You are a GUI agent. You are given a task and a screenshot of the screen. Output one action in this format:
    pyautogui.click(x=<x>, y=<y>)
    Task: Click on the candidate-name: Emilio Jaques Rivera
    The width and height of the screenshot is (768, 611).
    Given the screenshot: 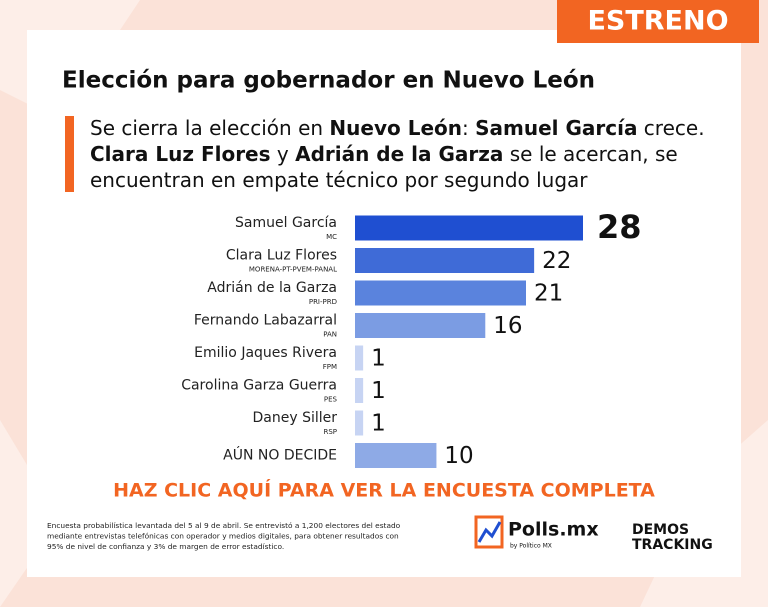 What is the action you would take?
    pyautogui.click(x=265, y=353)
    